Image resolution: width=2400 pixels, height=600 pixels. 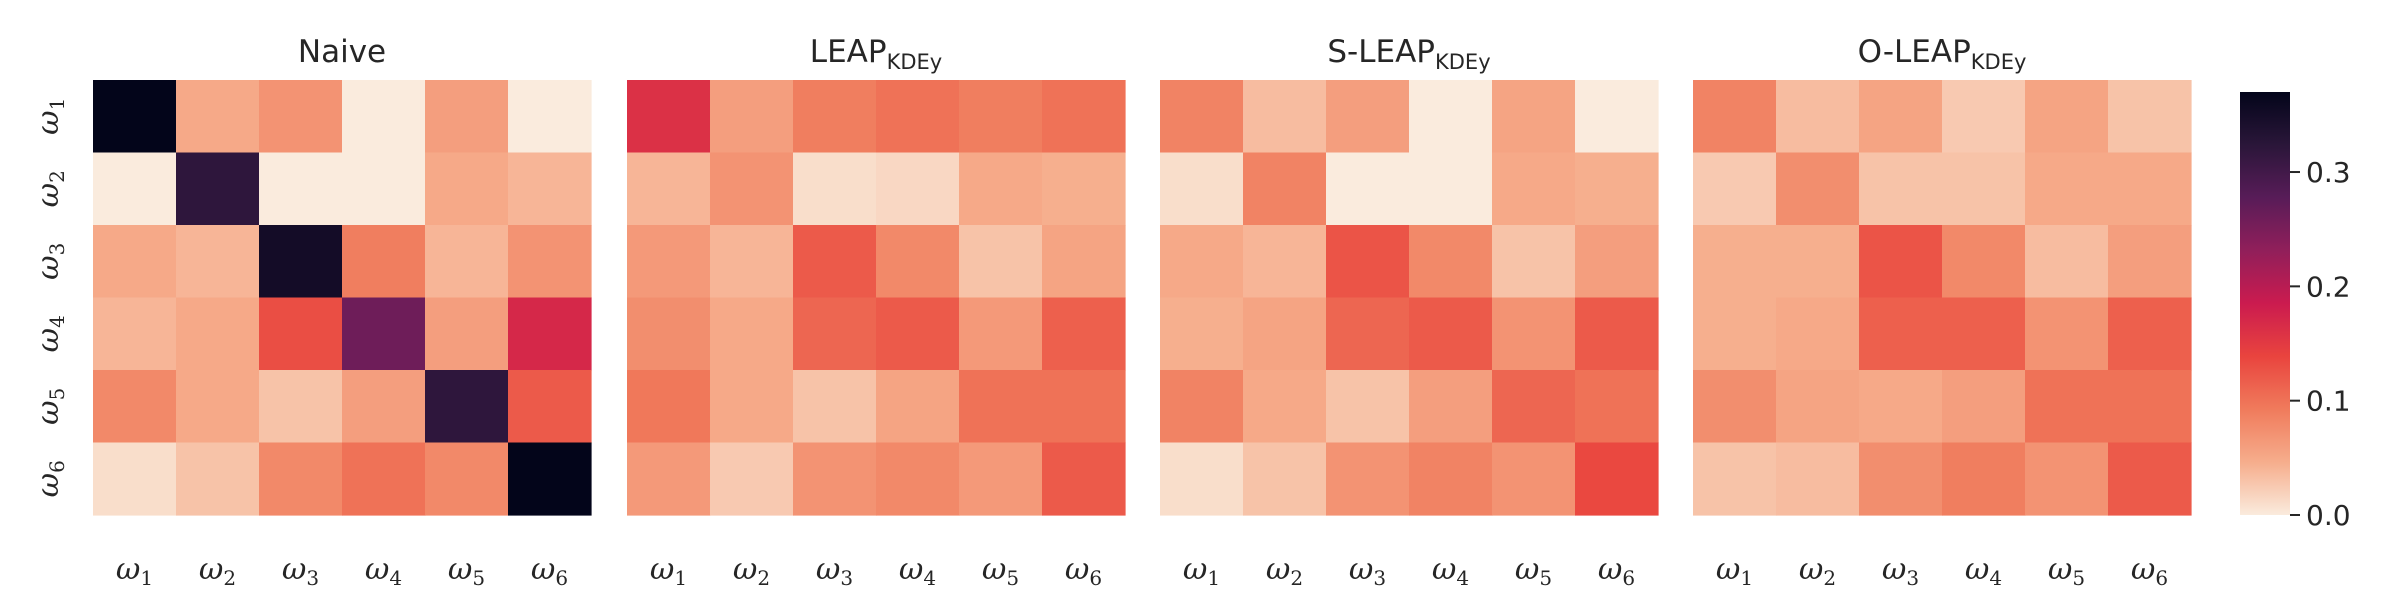 What do you see at coordinates (229, 578) in the screenshot?
I see `x-tick-index: 2` at bounding box center [229, 578].